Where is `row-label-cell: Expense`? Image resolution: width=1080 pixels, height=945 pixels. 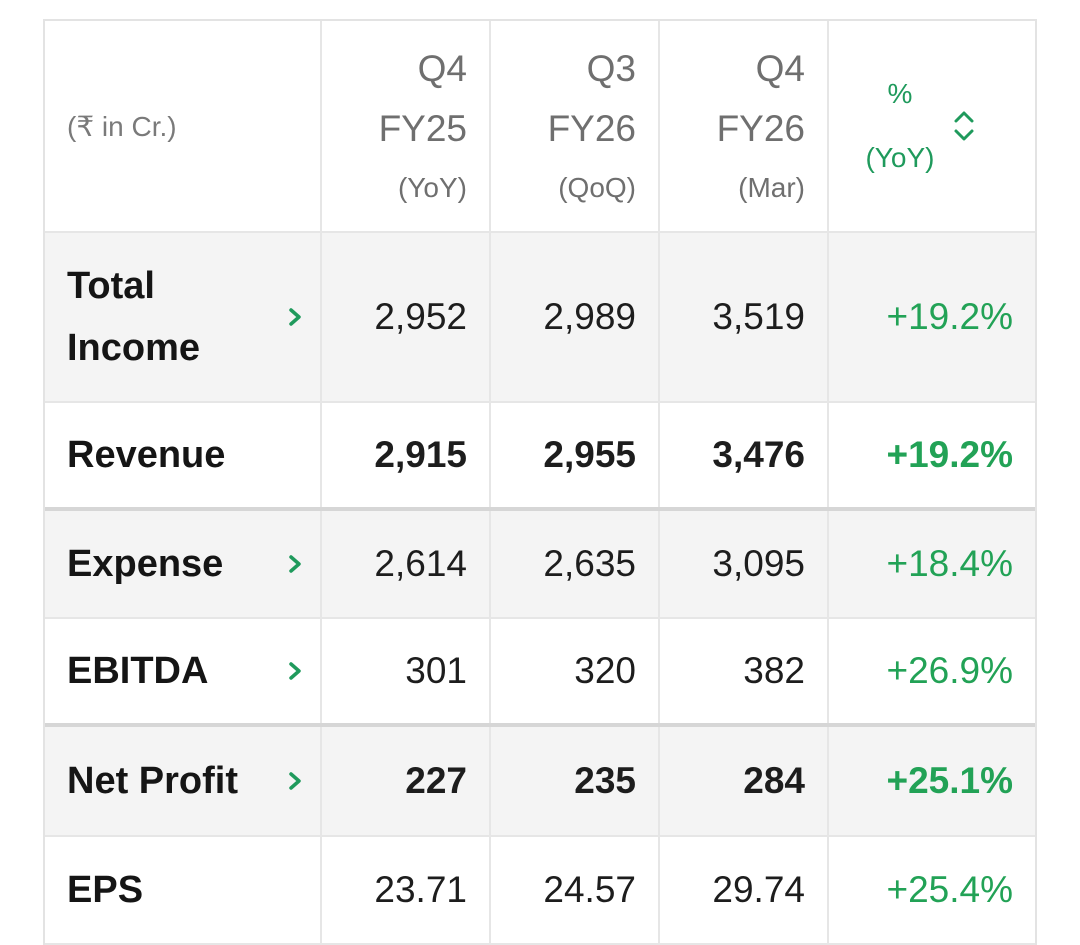 row-label-cell: Expense is located at coordinates (183, 564).